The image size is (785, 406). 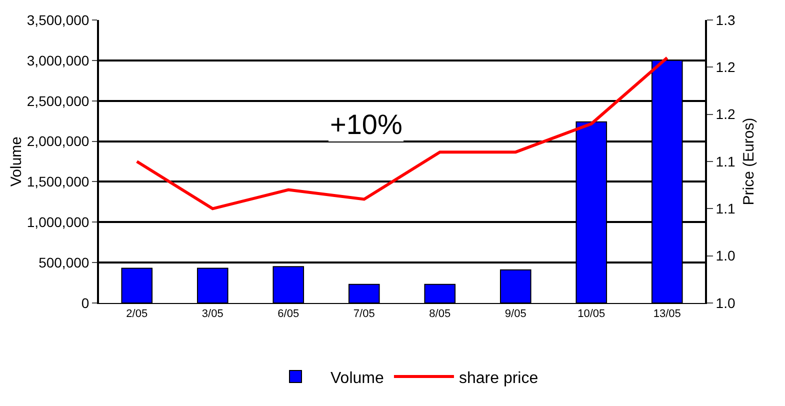 I want to click on x-tick-label: 13/05, so click(x=667, y=314).